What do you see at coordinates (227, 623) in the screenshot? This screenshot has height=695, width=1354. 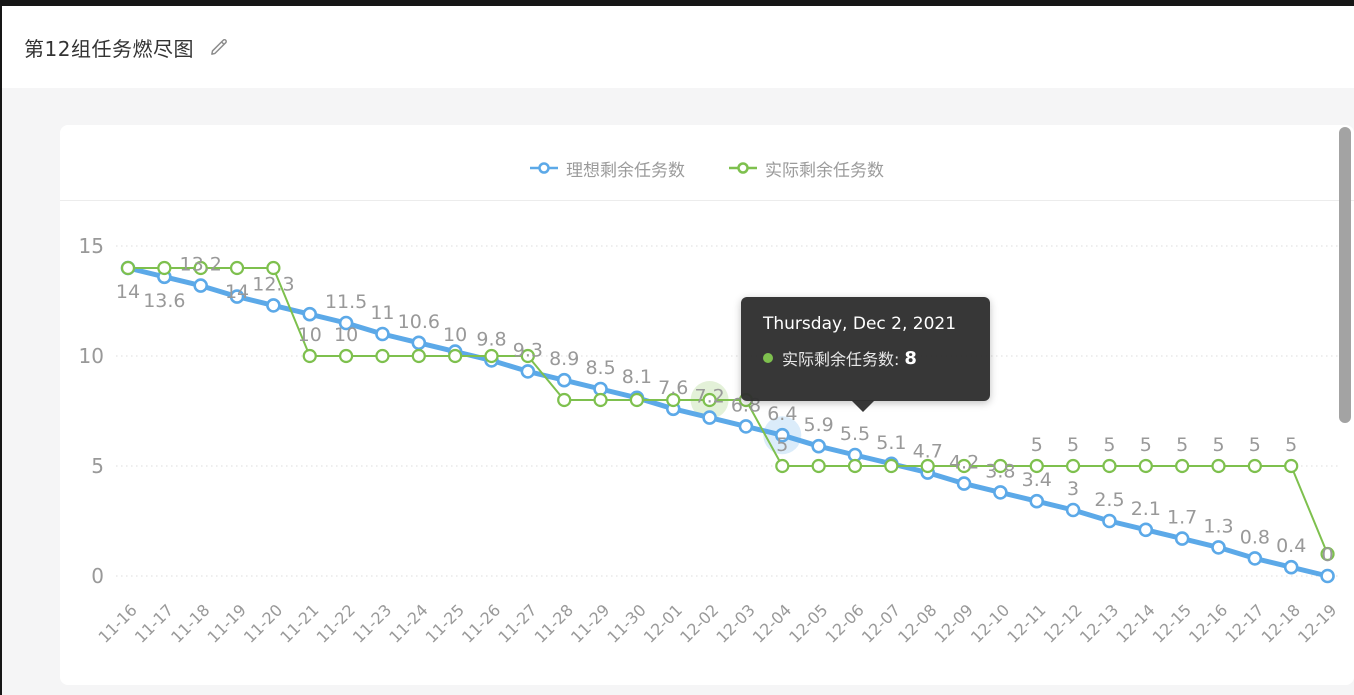 I see `x-axis-tick-11-19: 11-19` at bounding box center [227, 623].